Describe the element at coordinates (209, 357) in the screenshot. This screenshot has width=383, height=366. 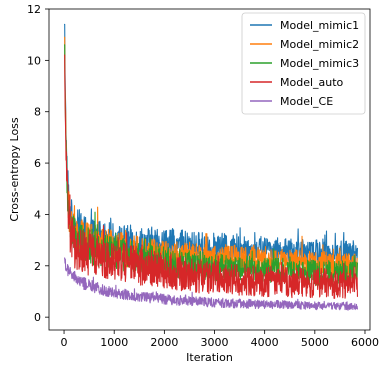
I see `x-axis-title: Iteration` at that location.